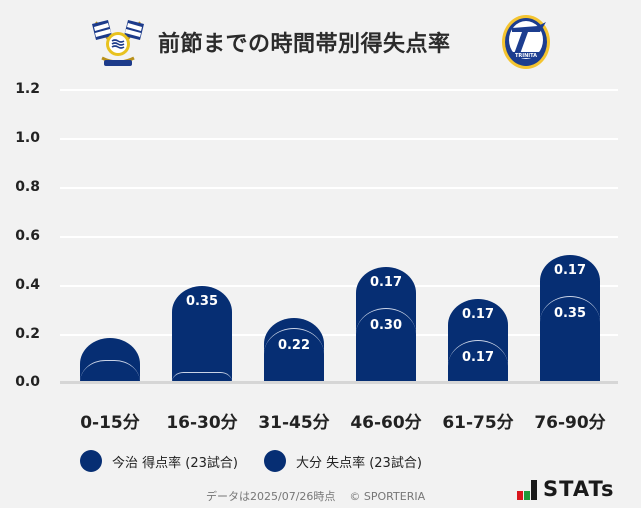  I want to click on y-tick-label: 0.0, so click(27, 382).